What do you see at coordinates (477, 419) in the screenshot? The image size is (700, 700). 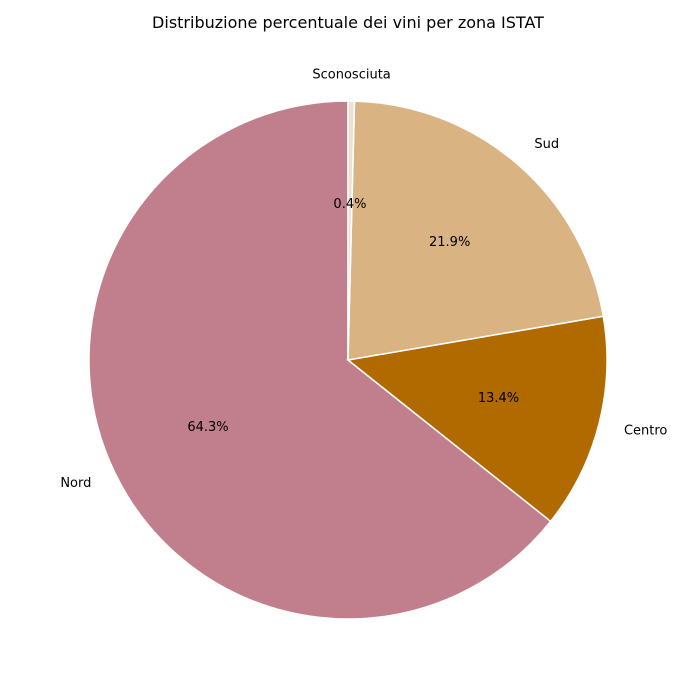 I see `pie-slice-centro` at bounding box center [477, 419].